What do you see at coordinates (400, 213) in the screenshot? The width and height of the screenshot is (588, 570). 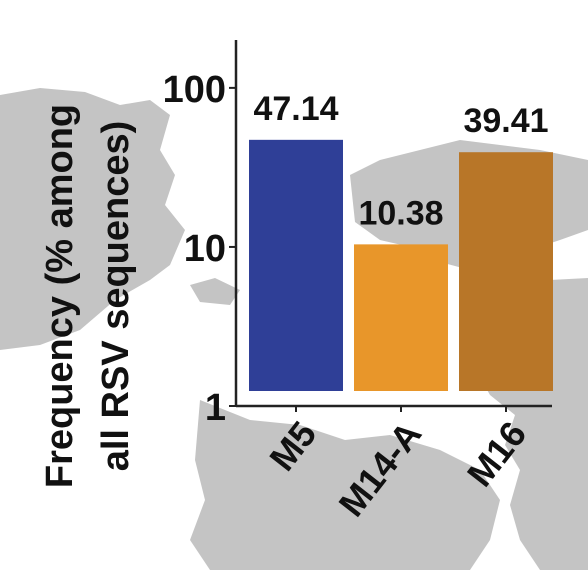 I see `bar-value-label: 10.38` at bounding box center [400, 213].